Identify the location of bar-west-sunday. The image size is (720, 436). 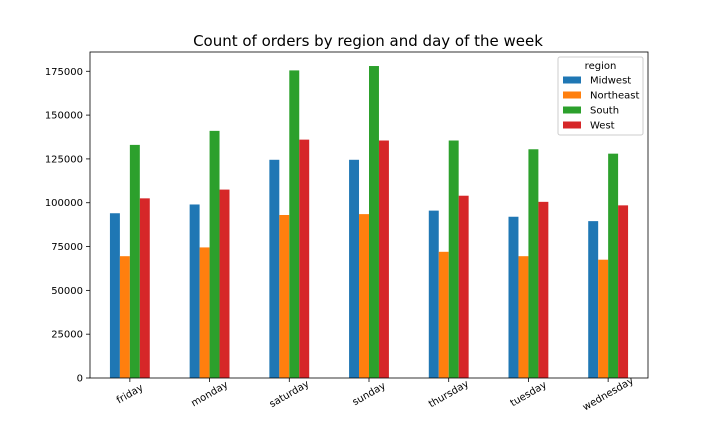
(383, 259).